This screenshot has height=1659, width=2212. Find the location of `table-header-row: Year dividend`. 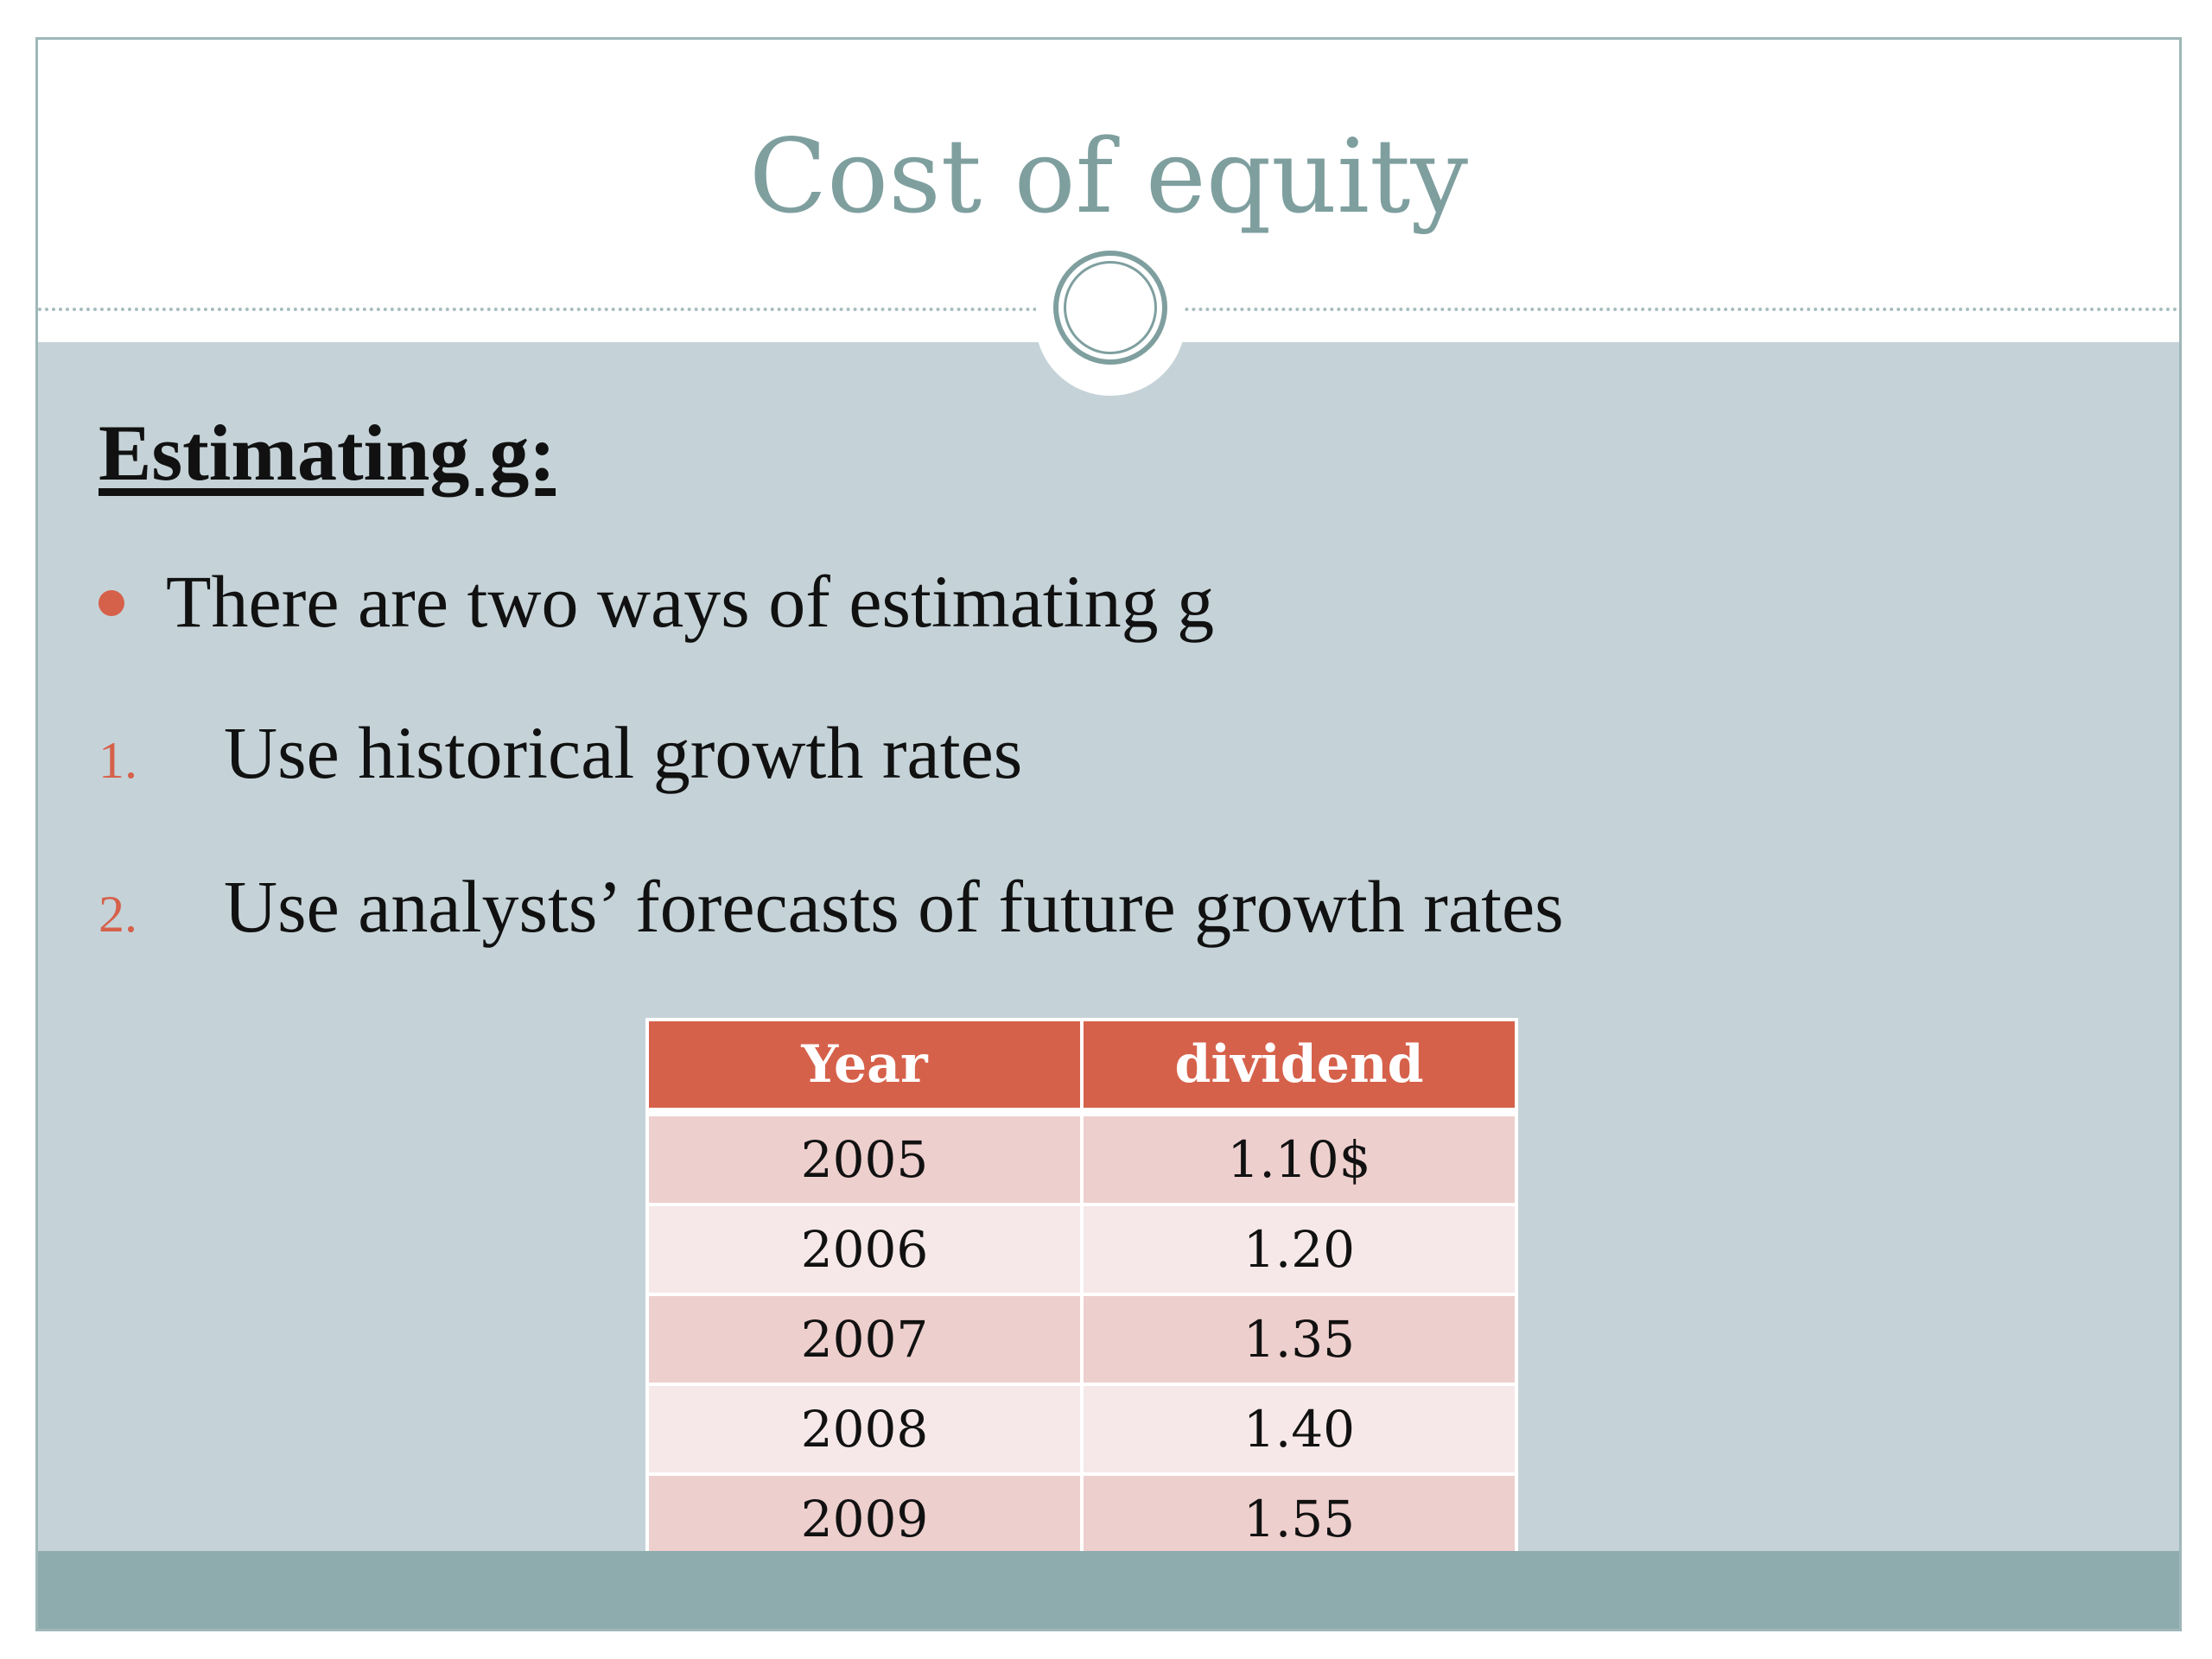

table-header-row: Year dividend is located at coordinates (1081, 1067).